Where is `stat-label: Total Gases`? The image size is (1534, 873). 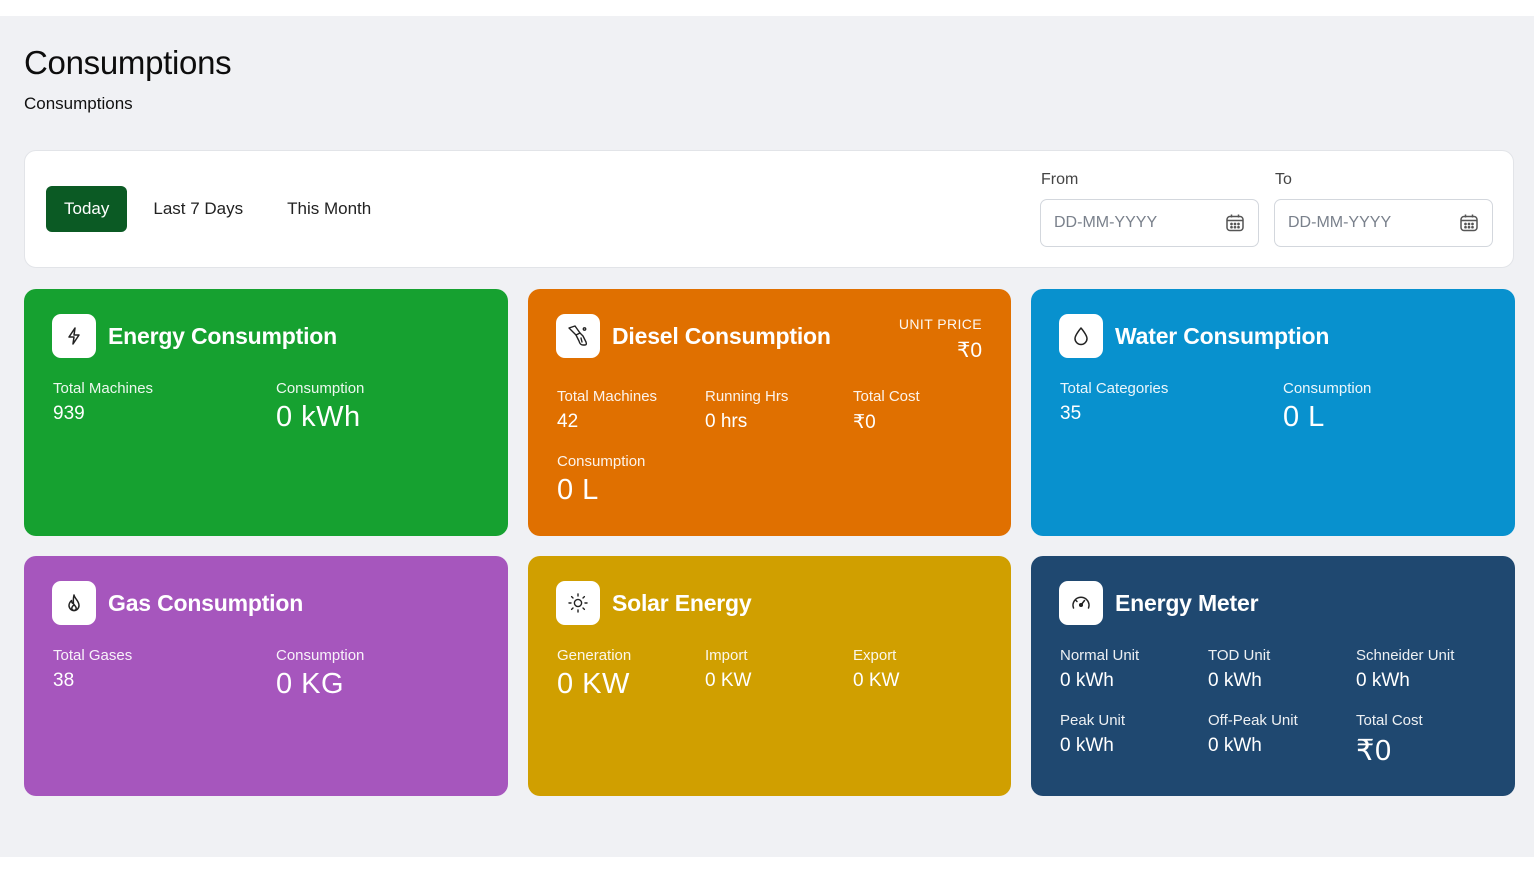
stat-label: Total Gases is located at coordinates (93, 655).